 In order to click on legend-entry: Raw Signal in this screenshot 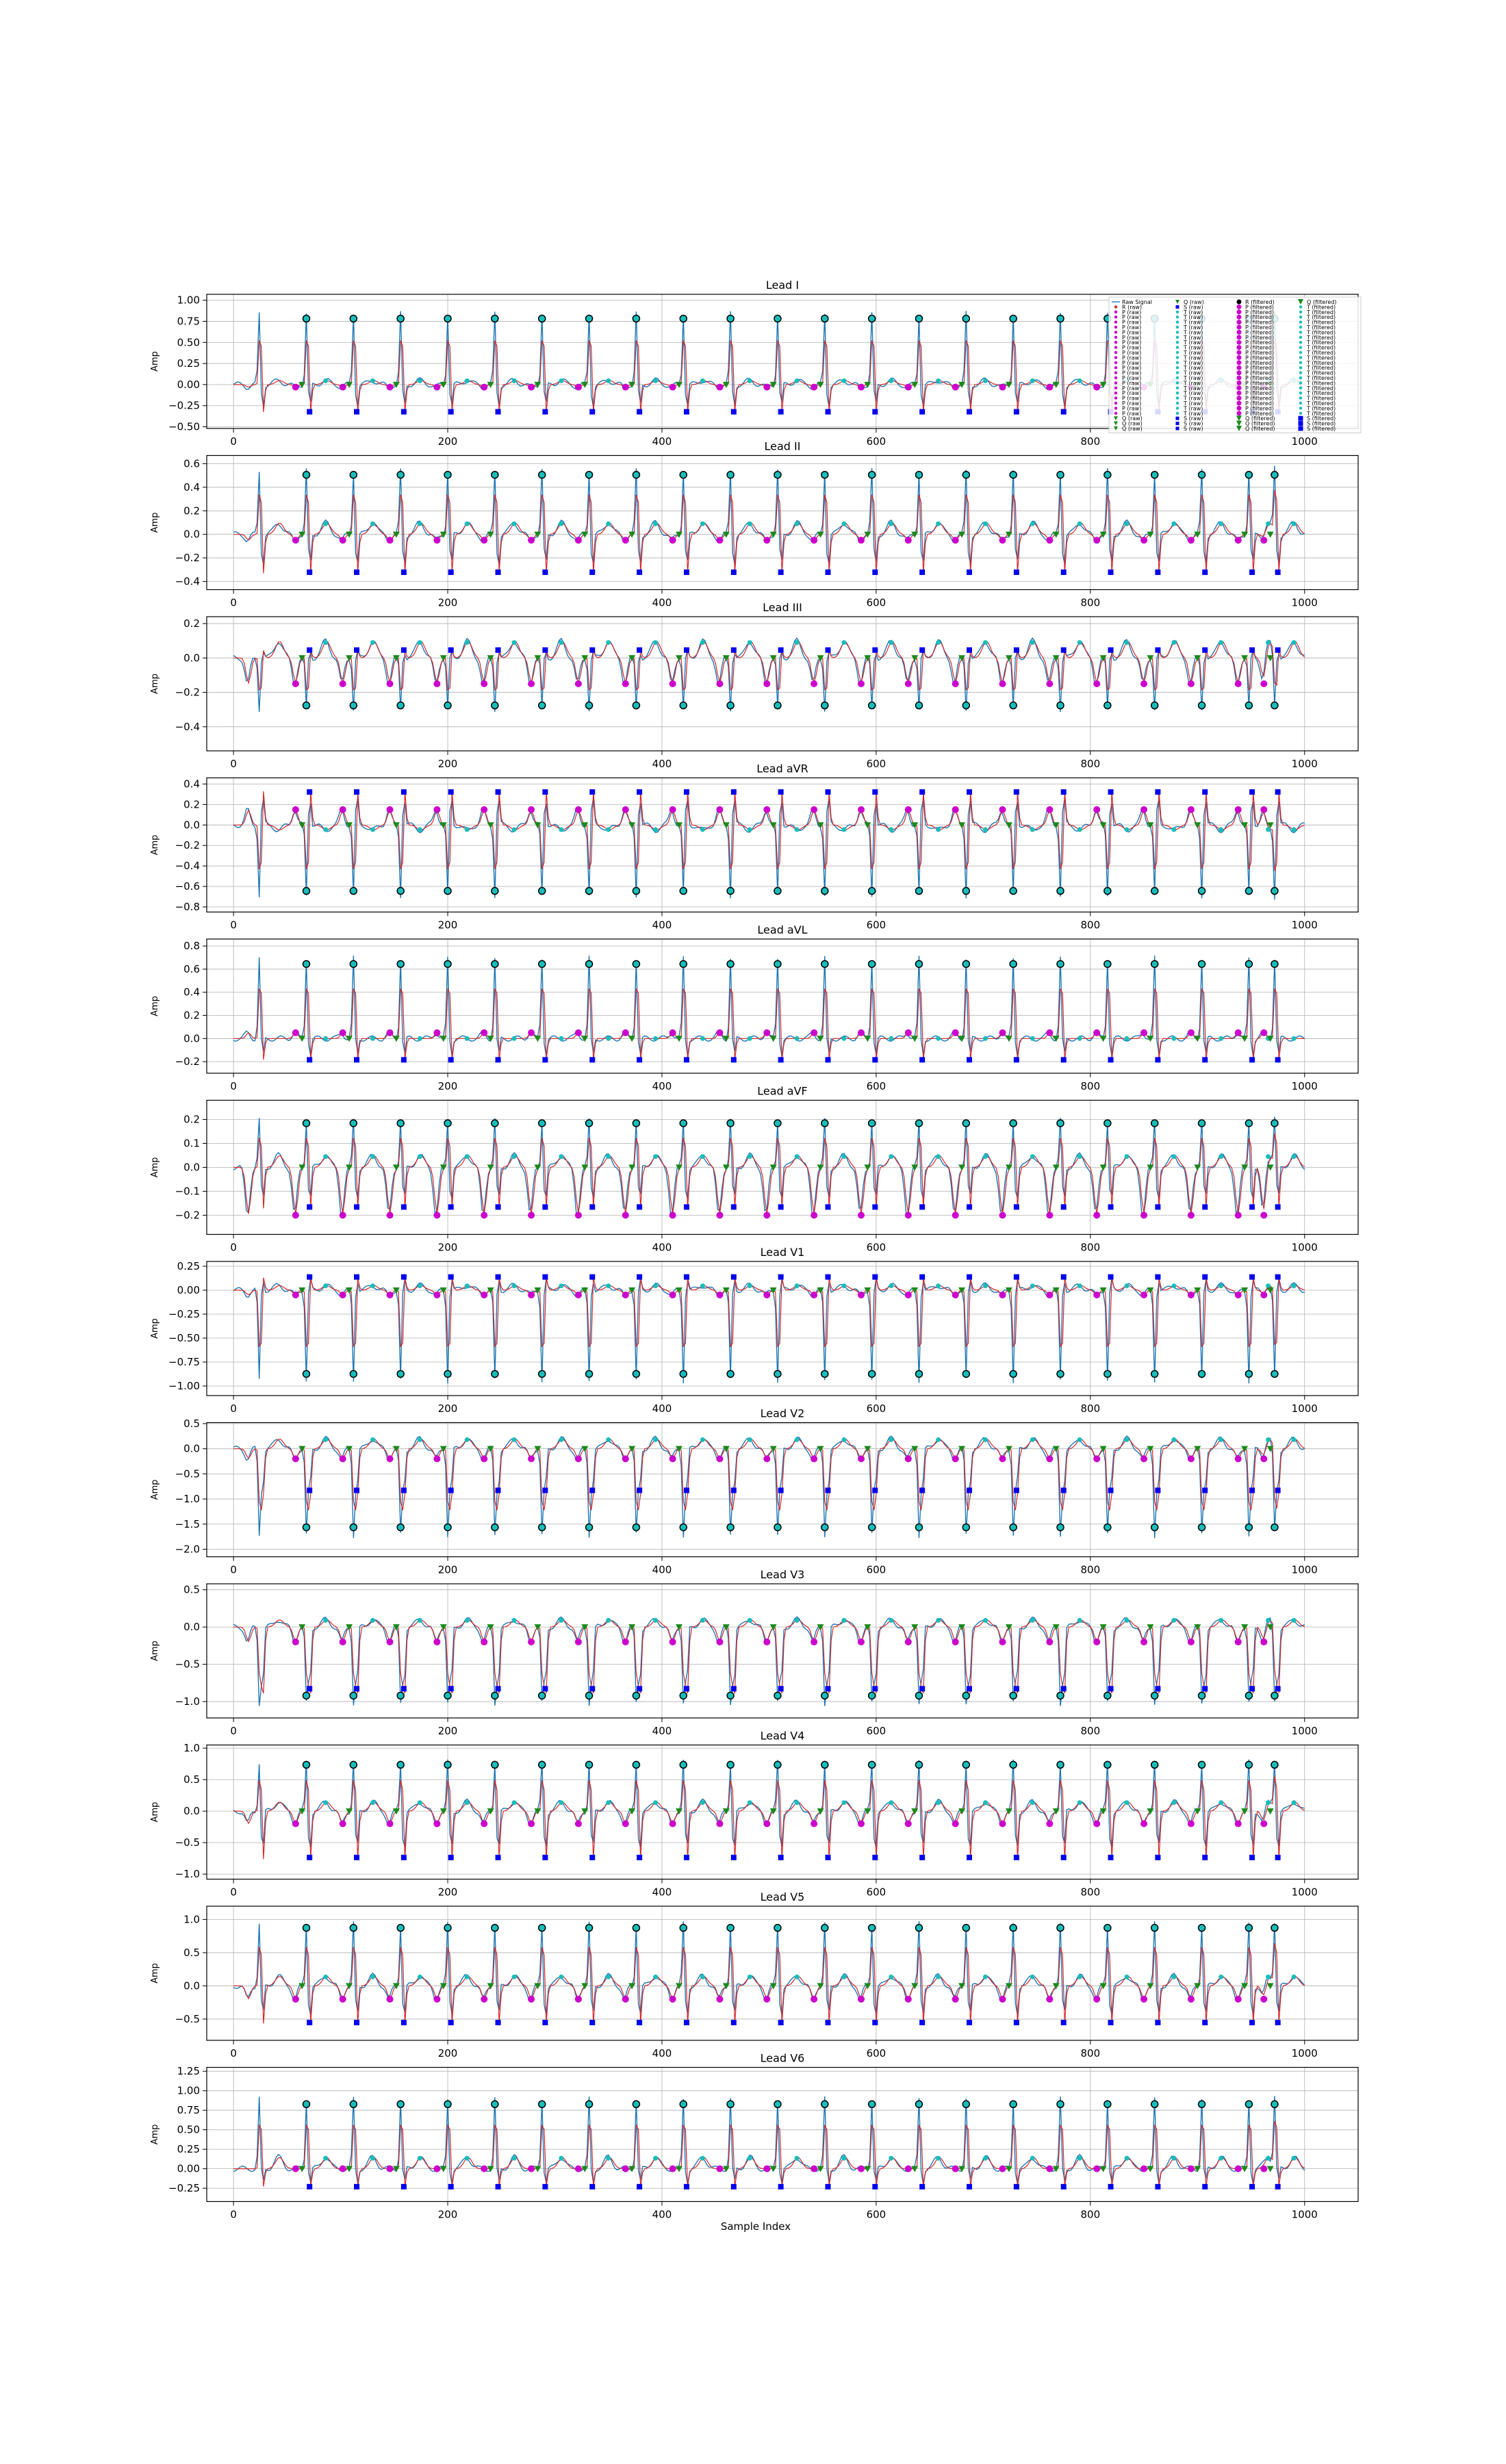, I will do `click(1137, 302)`.